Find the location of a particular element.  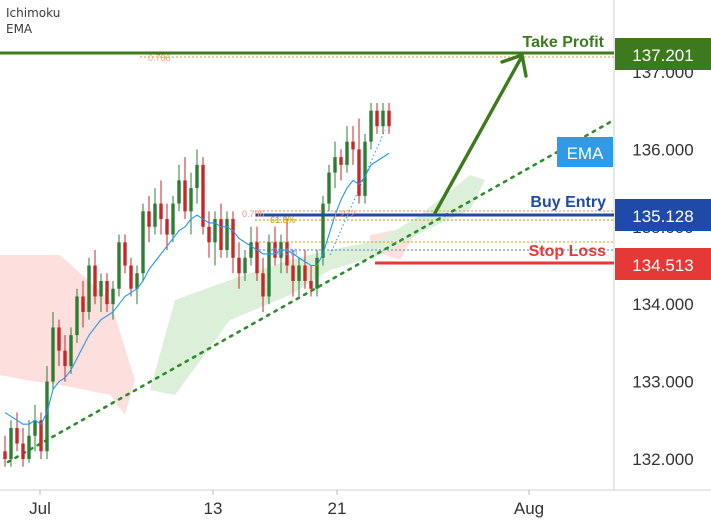

take-profit-price: 137.201 is located at coordinates (662, 55).